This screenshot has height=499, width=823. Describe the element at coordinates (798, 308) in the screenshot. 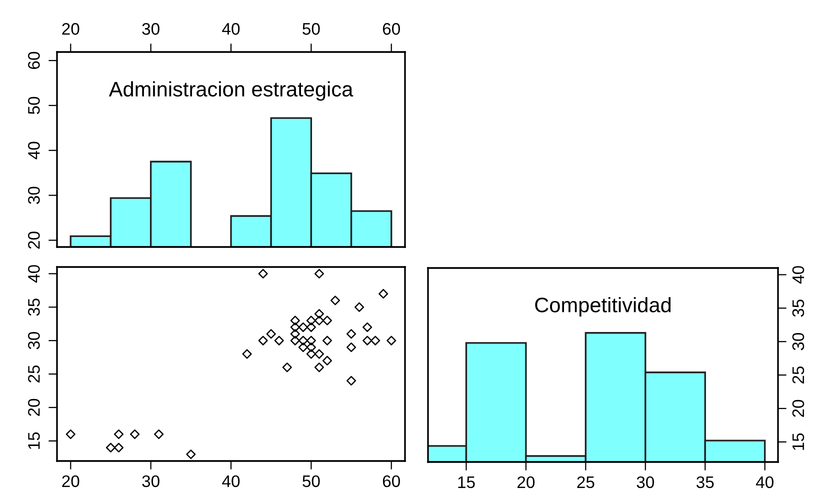

I see `y2-tick-label: 35` at that location.